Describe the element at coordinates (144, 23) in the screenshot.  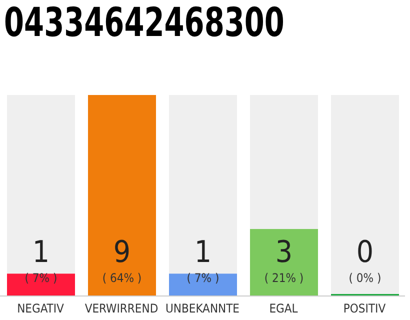
I see `chart-title: 04334642468300` at that location.